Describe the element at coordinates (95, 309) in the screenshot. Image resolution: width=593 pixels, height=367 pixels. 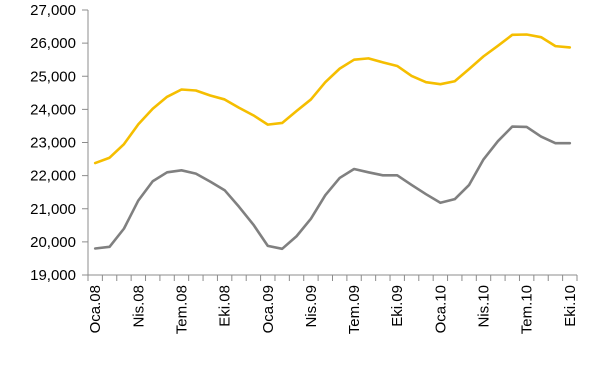
I see `x-tick-label: Oca.08` at that location.